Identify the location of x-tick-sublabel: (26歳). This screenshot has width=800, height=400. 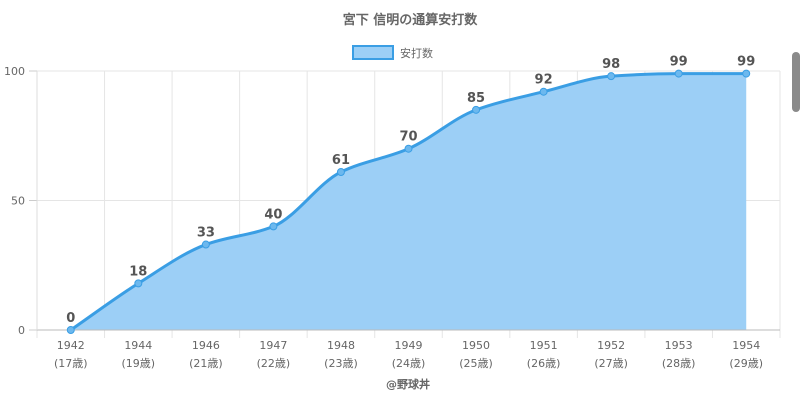
(544, 363).